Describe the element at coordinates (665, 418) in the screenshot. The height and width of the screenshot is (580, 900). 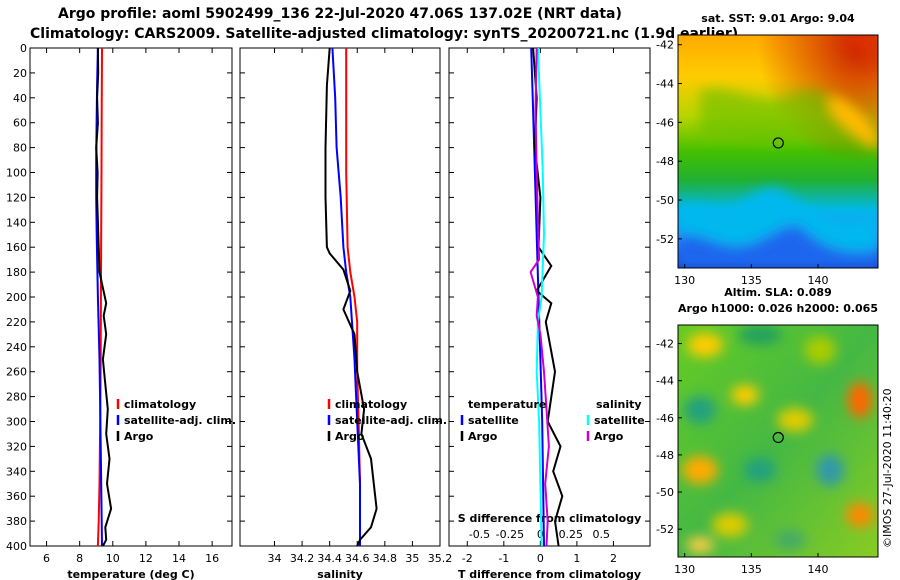
I see `map-y-tick-label: -46` at that location.